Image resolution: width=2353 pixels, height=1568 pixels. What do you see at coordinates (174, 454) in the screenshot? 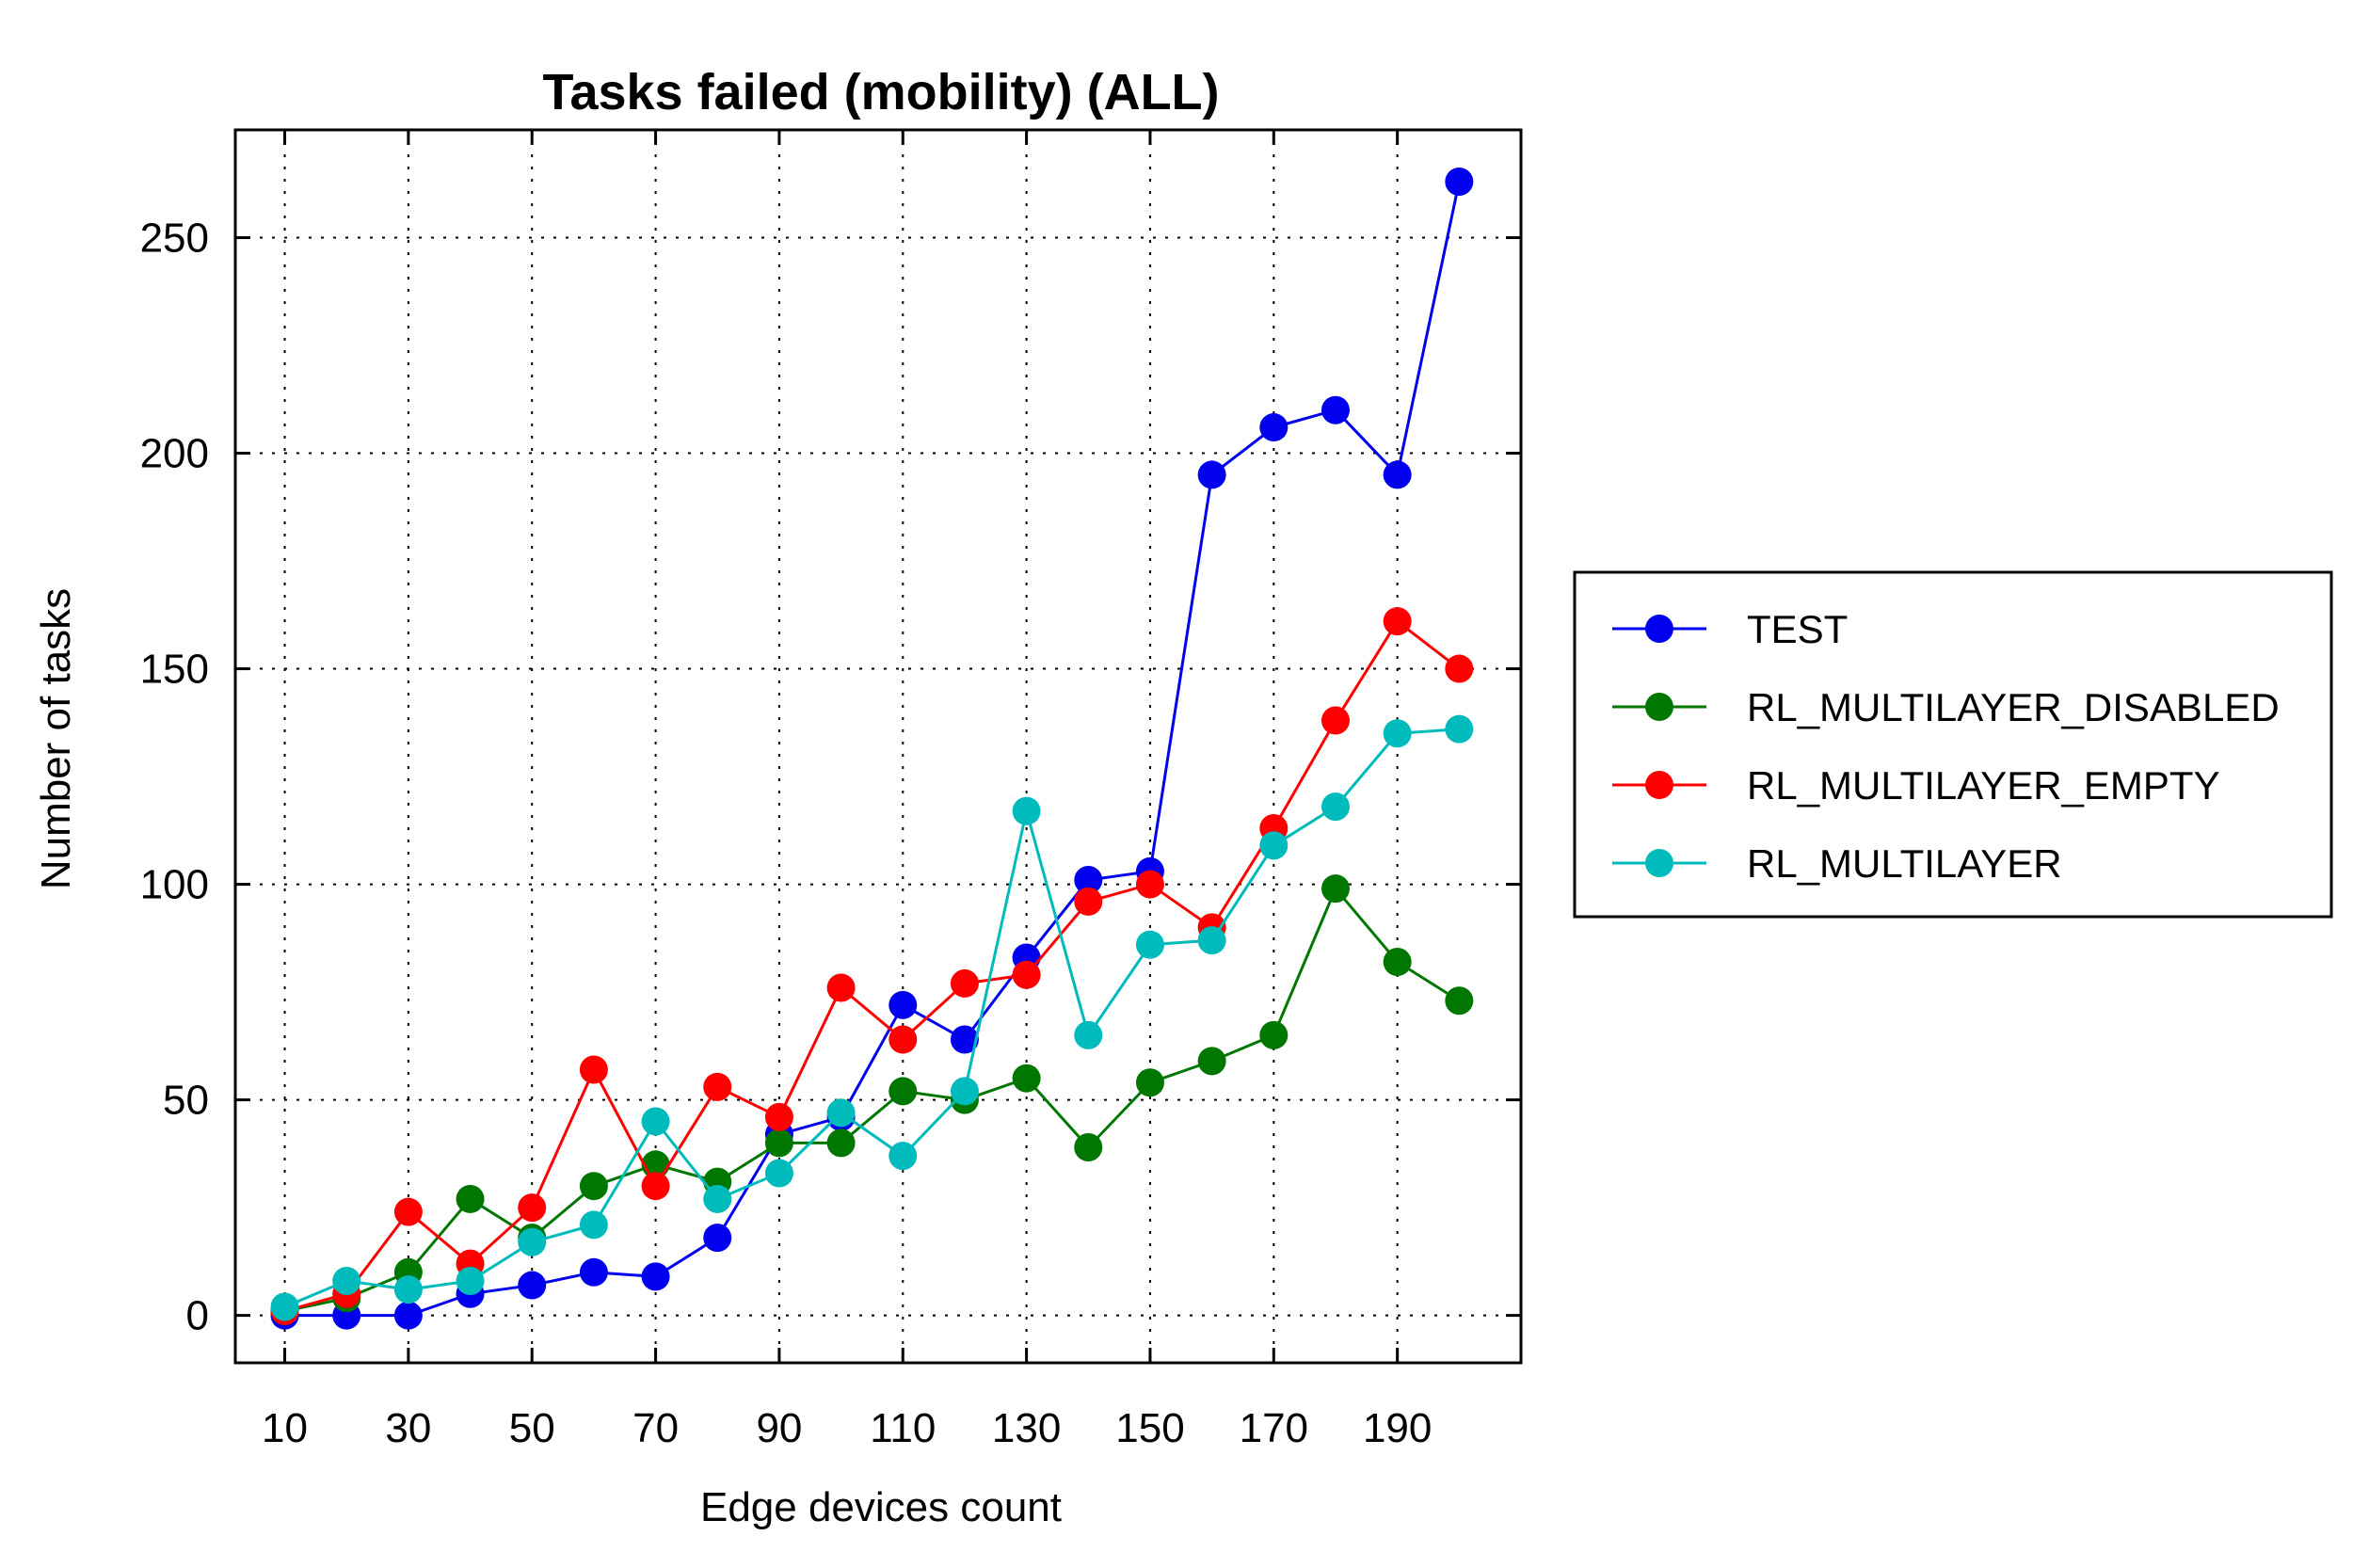
I see `y-tick-label: 200` at bounding box center [174, 454].